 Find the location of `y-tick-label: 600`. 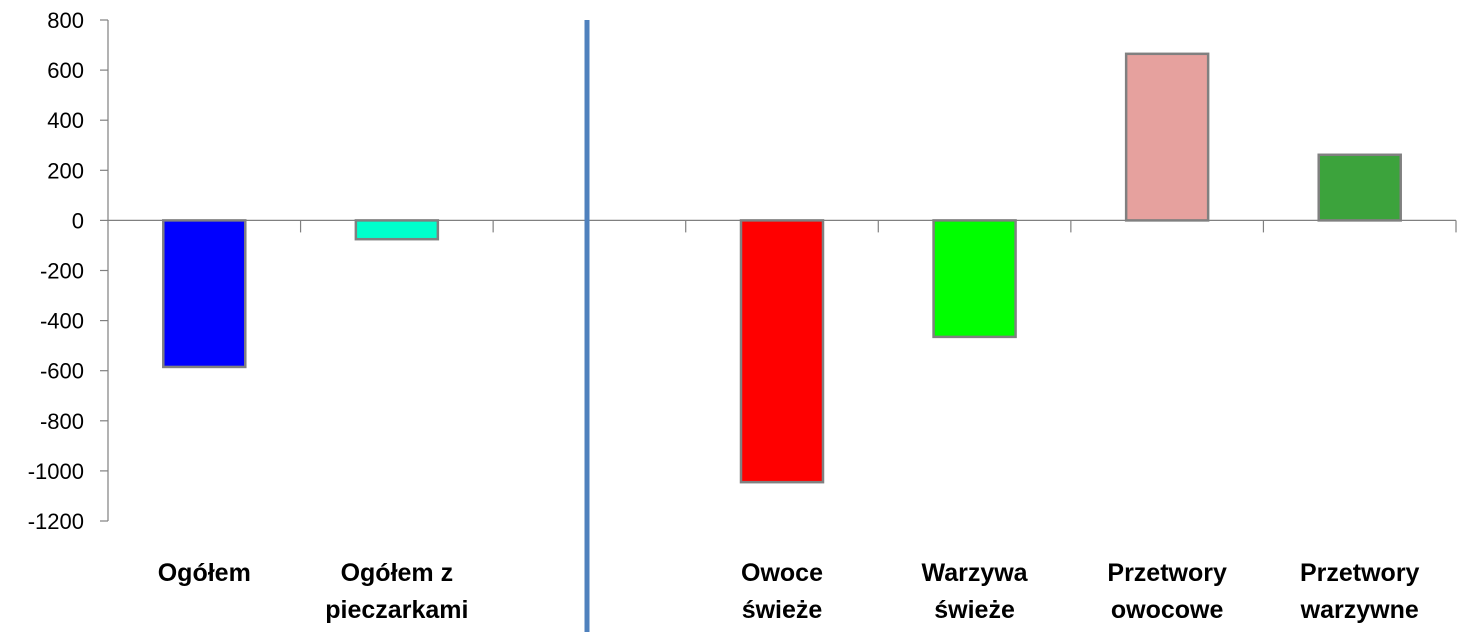

y-tick-label: 600 is located at coordinates (65, 70).